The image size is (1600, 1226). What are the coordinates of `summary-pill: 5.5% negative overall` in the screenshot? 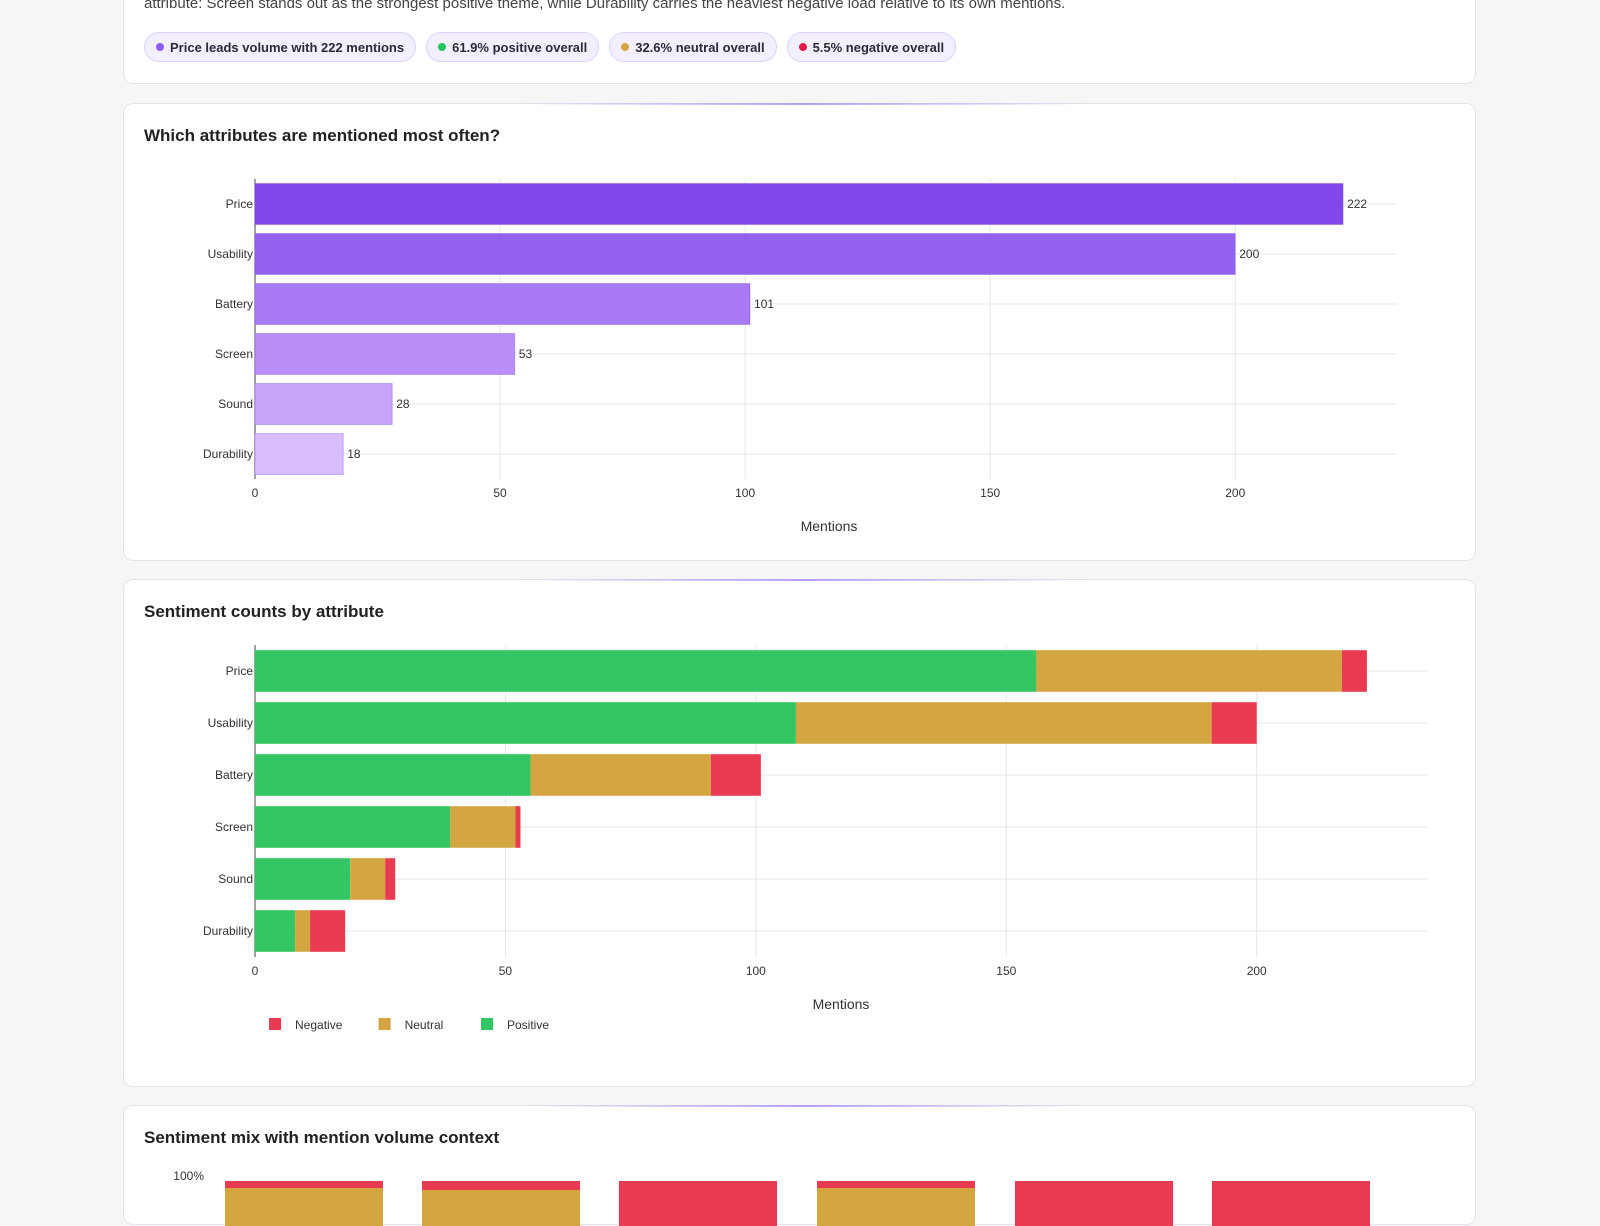 It's located at (871, 47).